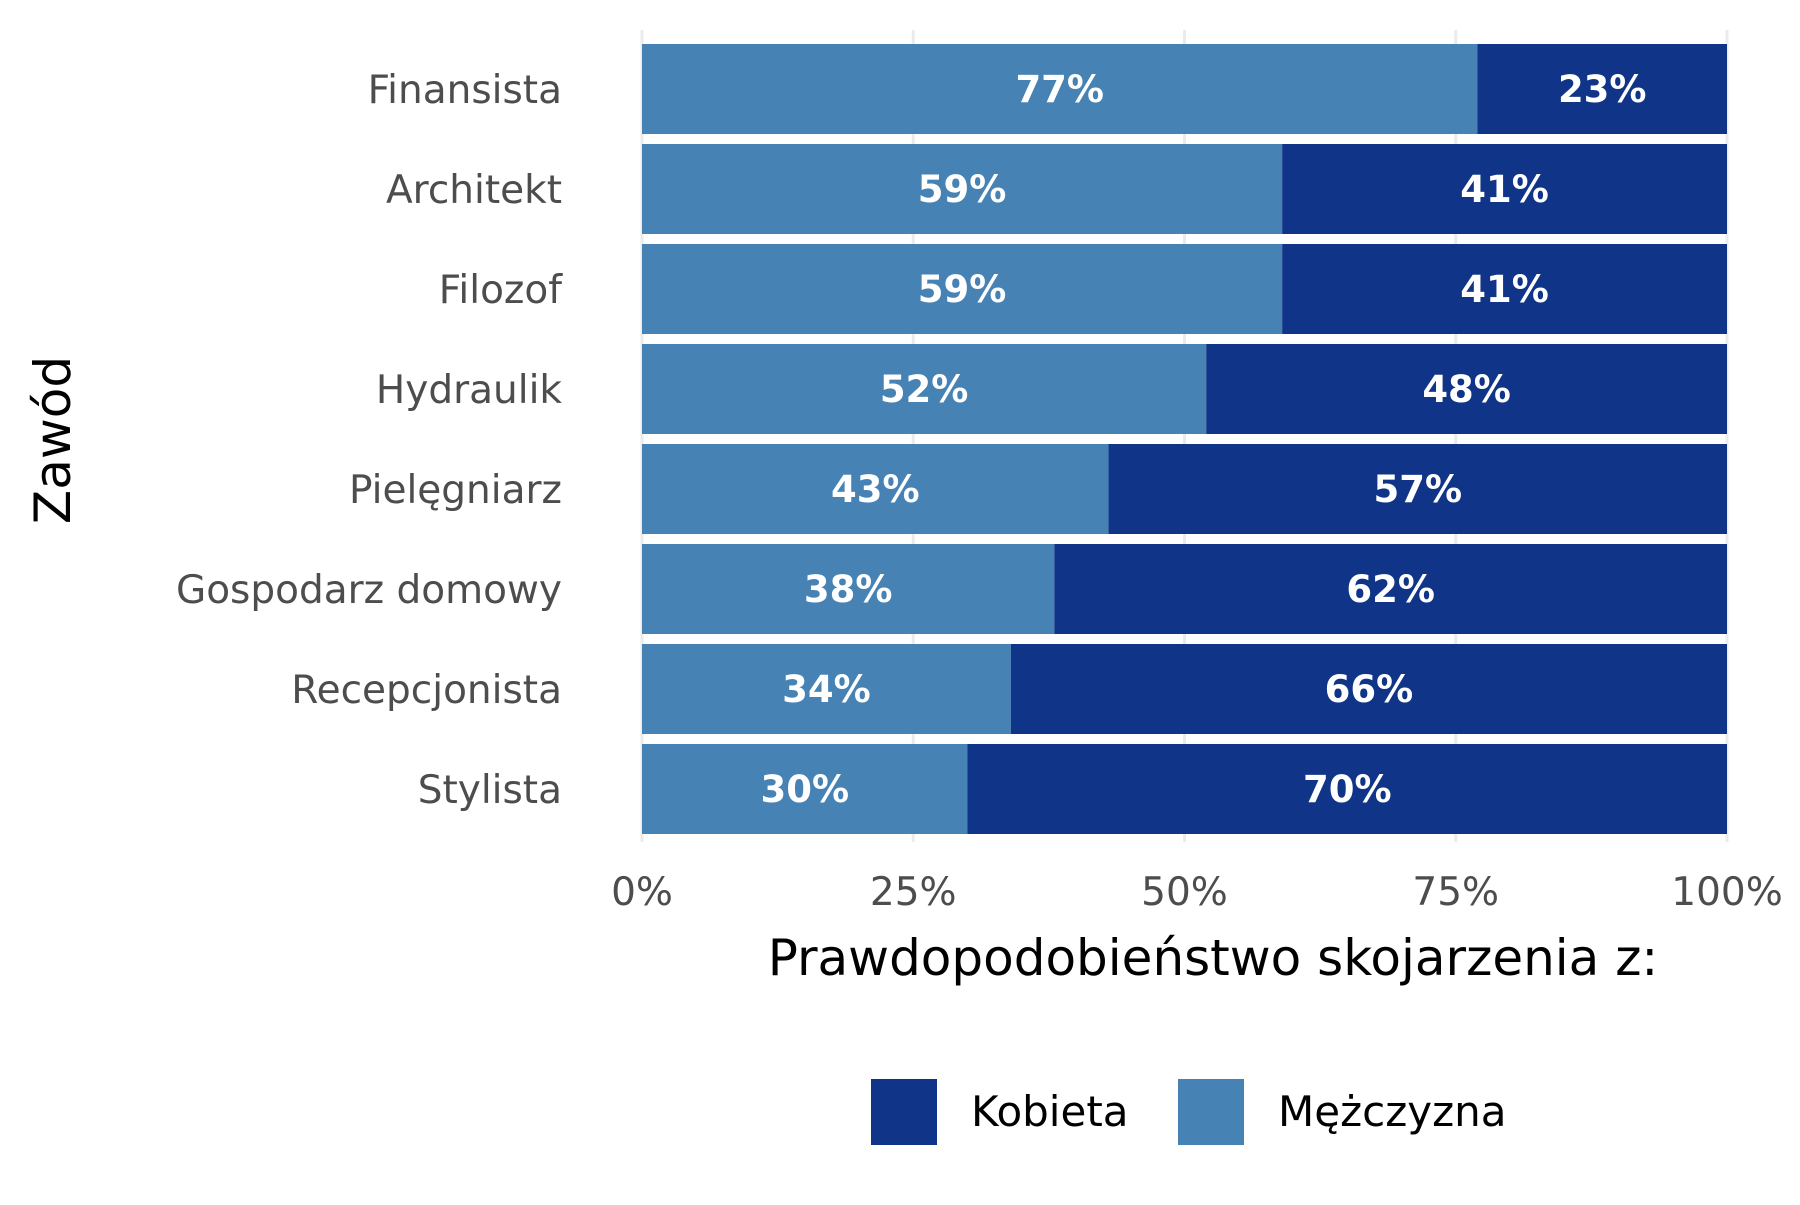  I want to click on x-tick-label-2: 50%, so click(1184, 892).